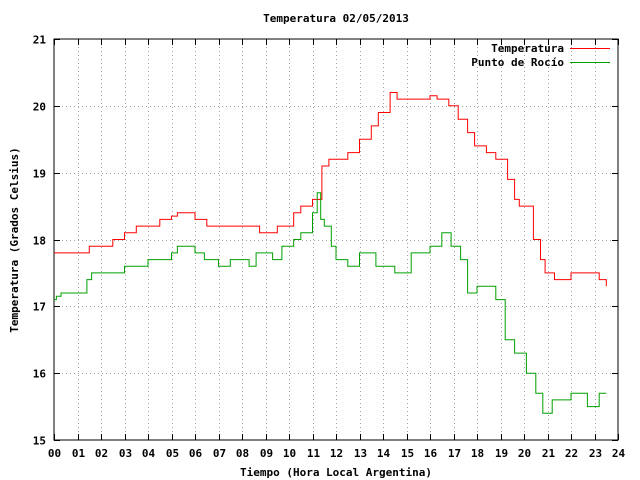  I want to click on x-tick-label: 18, so click(477, 453).